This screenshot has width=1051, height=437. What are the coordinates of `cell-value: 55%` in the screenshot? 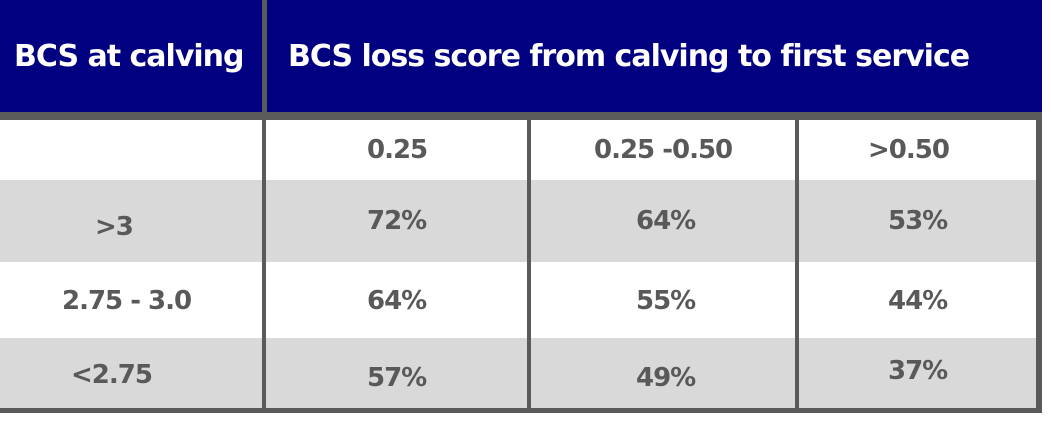 It's located at (666, 301).